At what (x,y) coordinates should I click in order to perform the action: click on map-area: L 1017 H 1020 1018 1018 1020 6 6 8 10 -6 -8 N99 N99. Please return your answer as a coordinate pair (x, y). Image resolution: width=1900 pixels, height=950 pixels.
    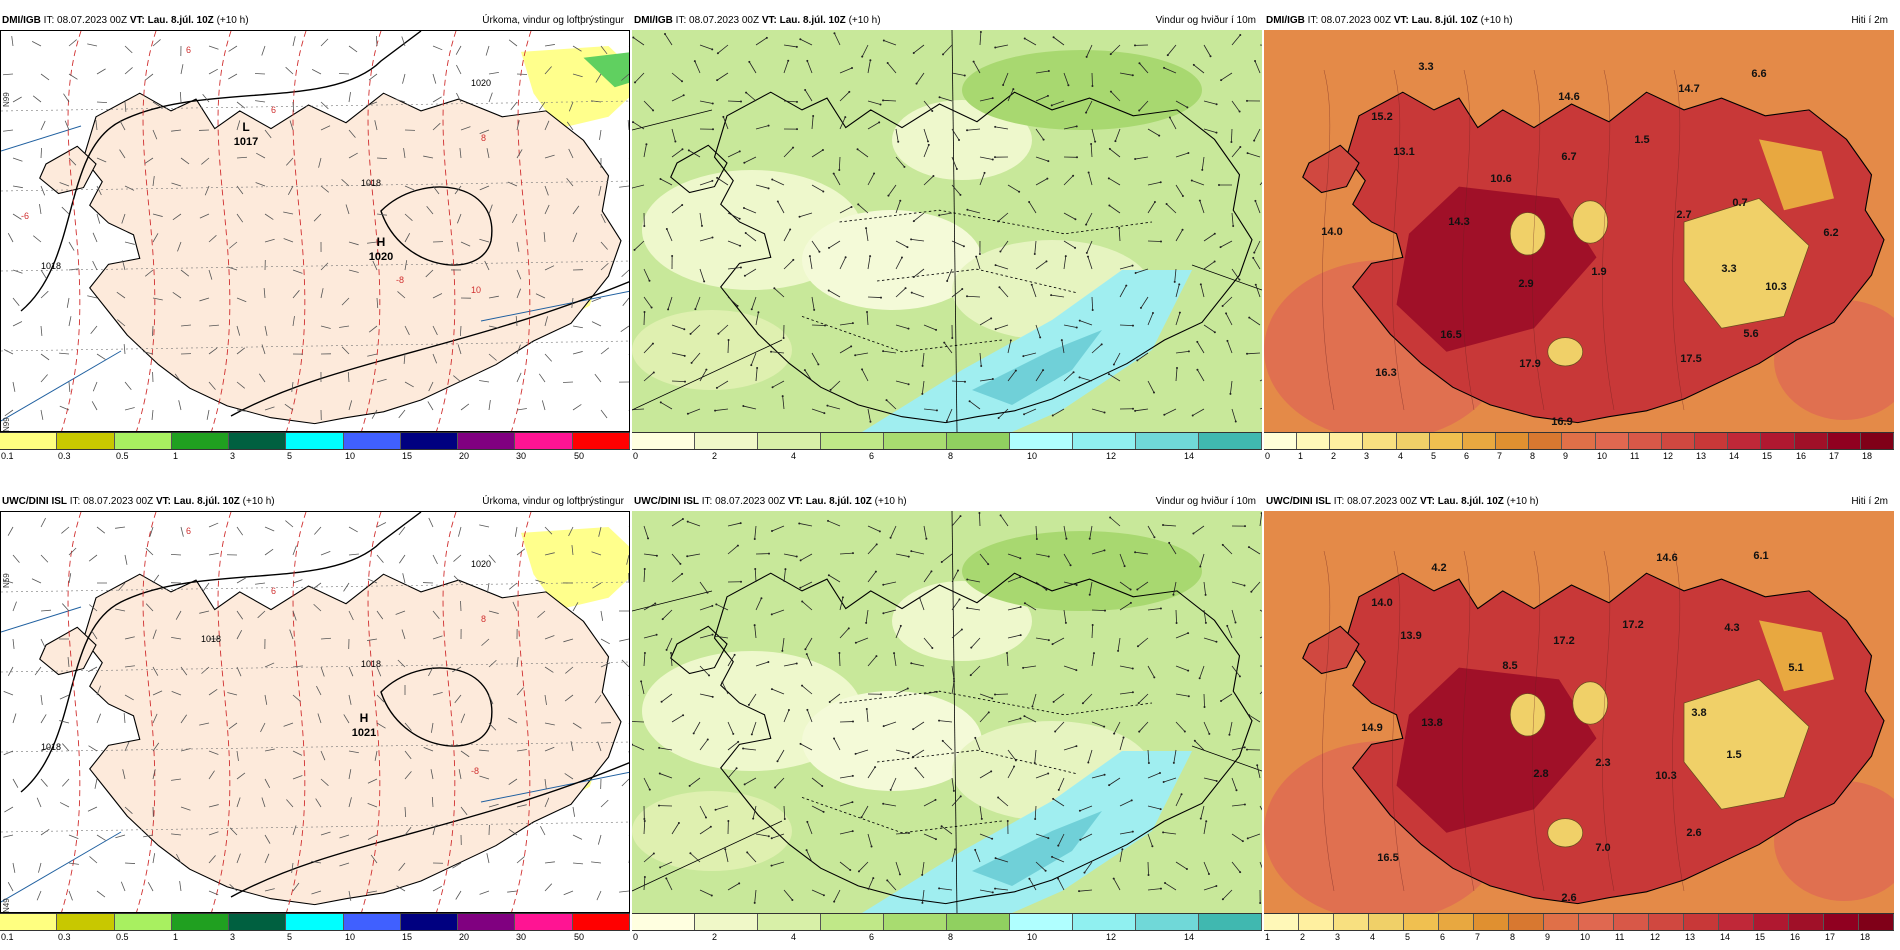
    Looking at the image, I should click on (315, 231).